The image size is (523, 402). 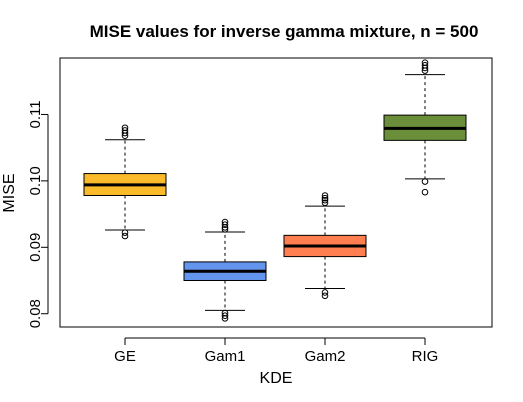 I want to click on x-tick-label: RIG, so click(x=425, y=356).